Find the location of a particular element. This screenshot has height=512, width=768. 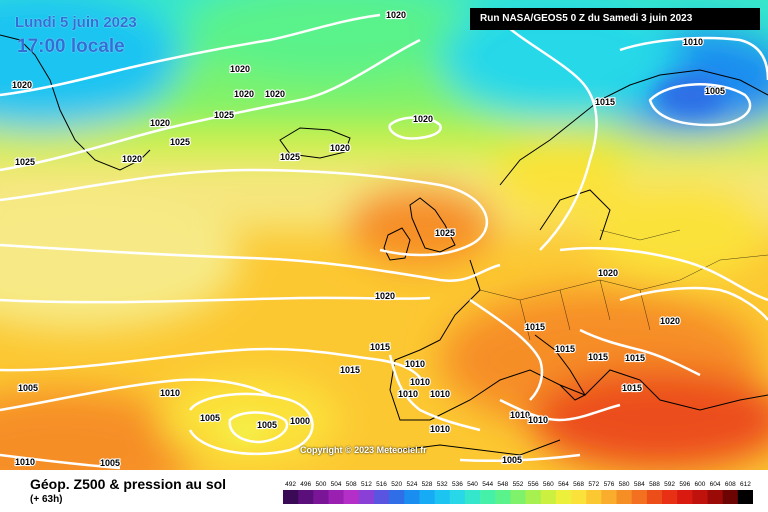

border-lines is located at coordinates (623, 285).